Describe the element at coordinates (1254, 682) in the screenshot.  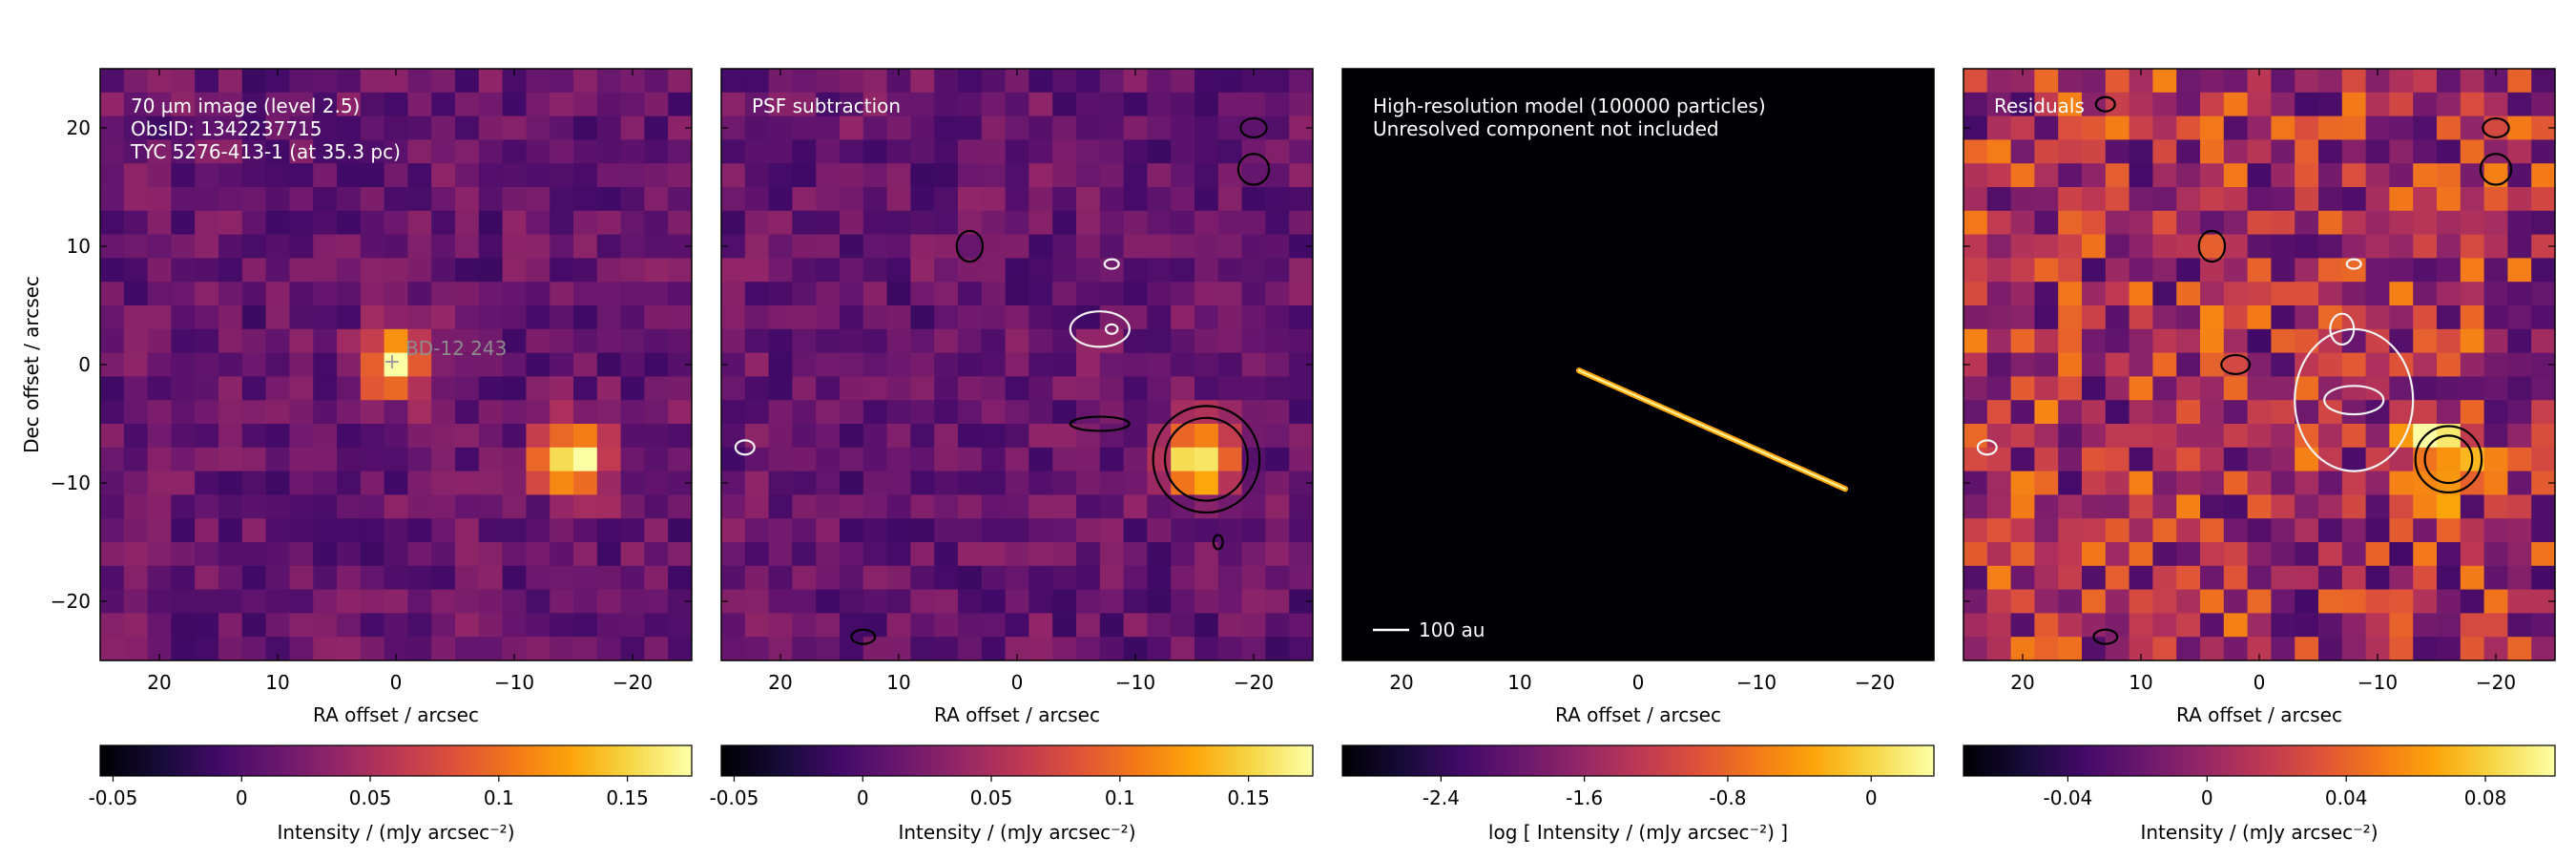
I see `xtick-label: −20` at that location.